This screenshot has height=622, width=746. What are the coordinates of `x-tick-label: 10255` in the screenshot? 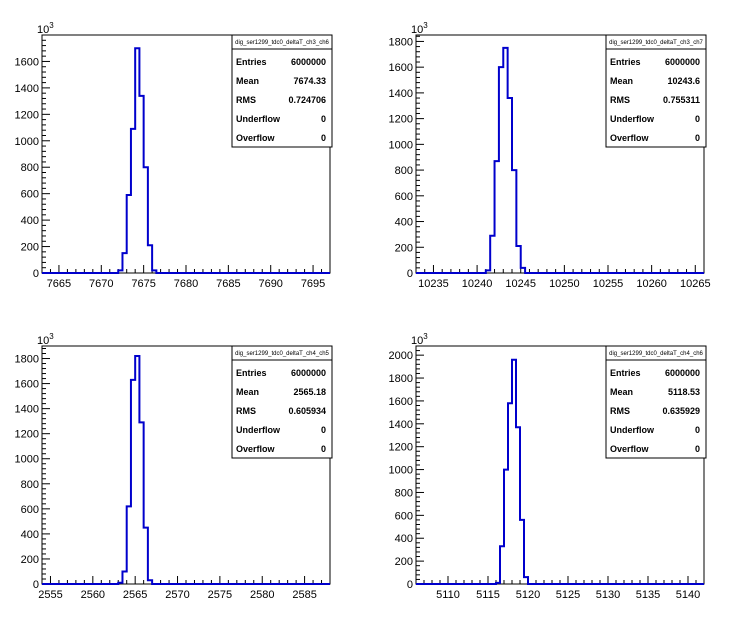 It's located at (608, 284).